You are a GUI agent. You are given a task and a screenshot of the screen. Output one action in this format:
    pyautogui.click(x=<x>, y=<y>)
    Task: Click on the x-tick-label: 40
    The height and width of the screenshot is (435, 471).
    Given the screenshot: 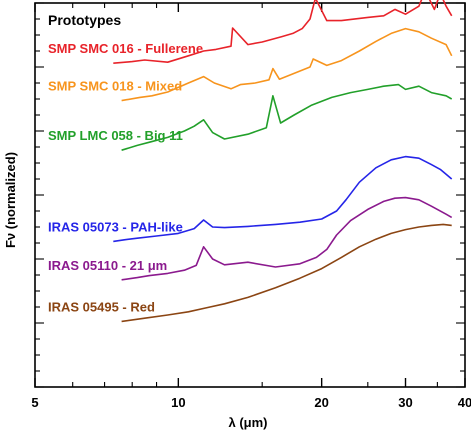 What is the action you would take?
    pyautogui.click(x=464, y=402)
    